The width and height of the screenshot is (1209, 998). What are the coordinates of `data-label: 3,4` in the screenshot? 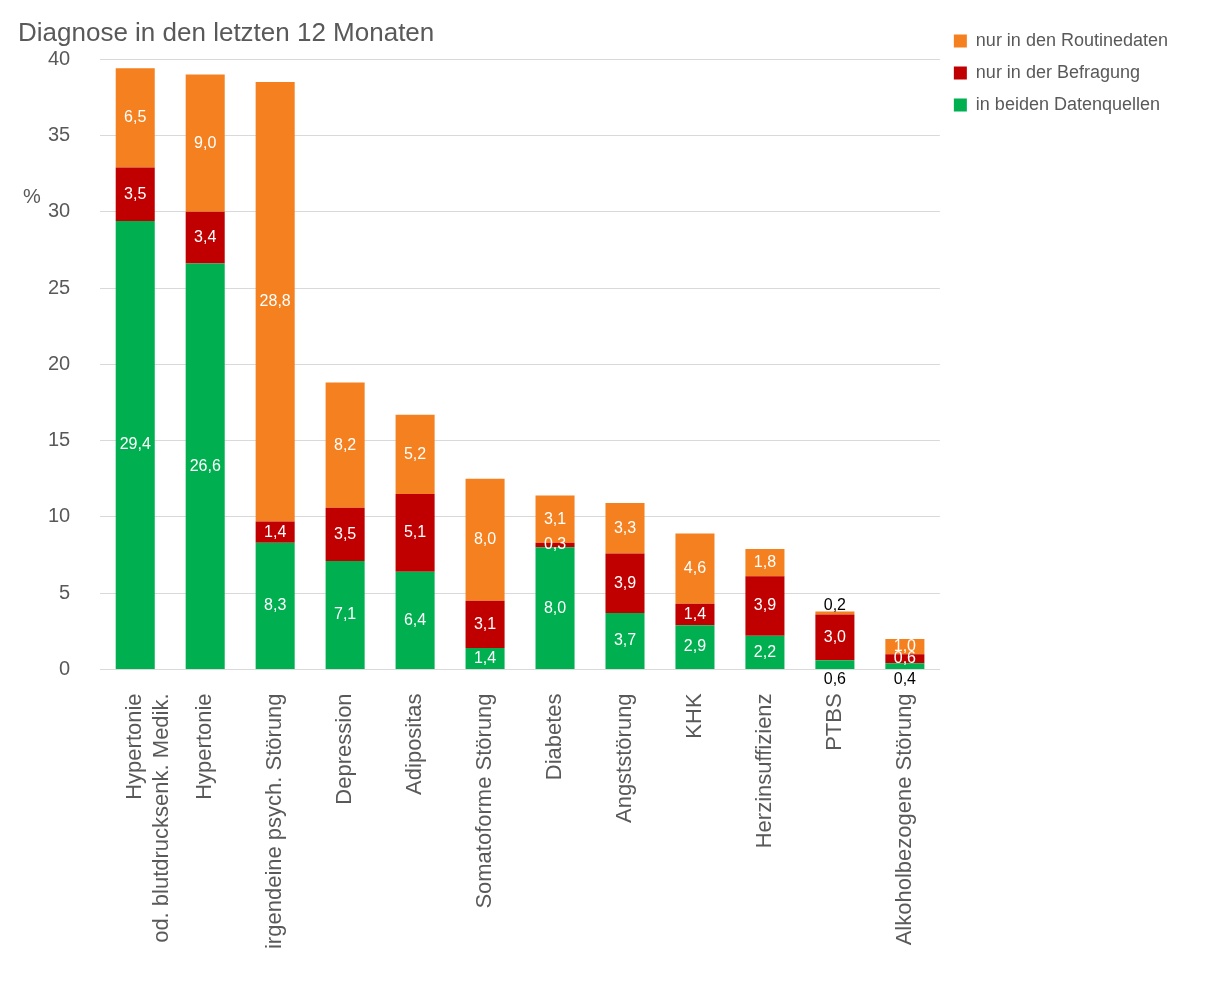 It's located at (205, 237).